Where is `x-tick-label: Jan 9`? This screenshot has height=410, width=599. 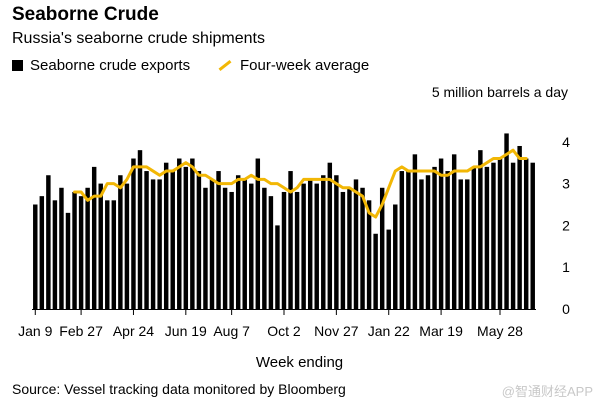 x-tick-label: Jan 9 is located at coordinates (35, 331).